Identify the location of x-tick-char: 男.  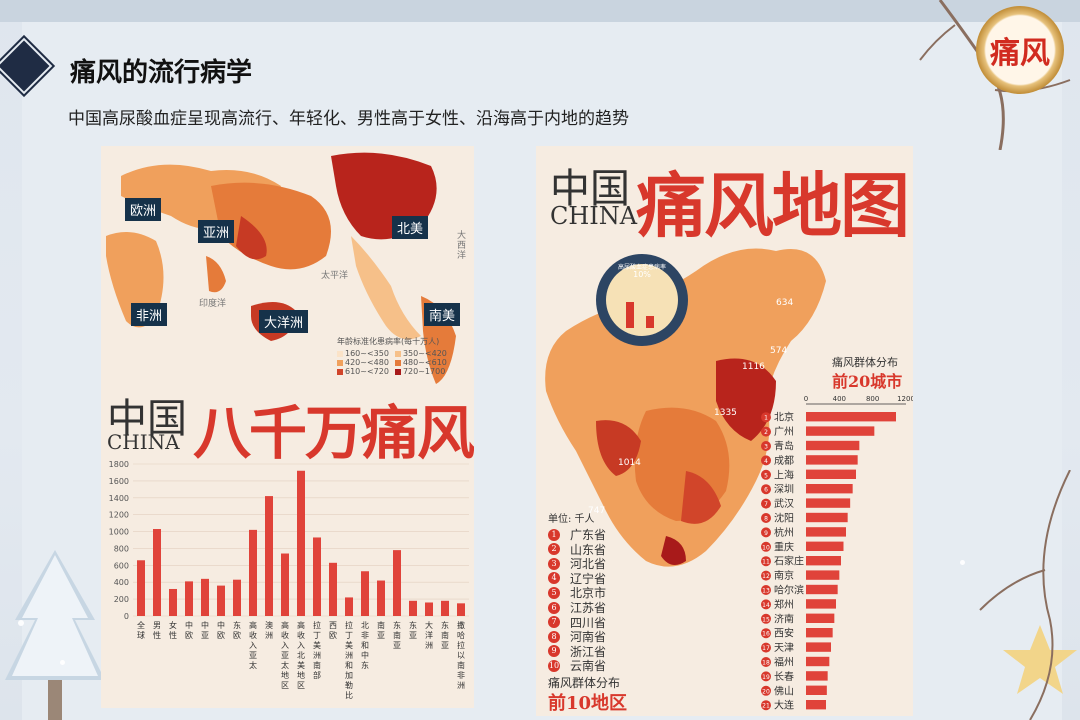
(157, 625).